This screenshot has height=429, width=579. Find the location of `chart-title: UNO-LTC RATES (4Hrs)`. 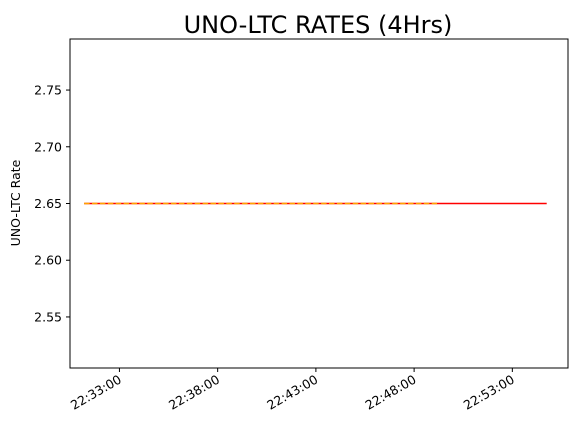

chart-title: UNO-LTC RATES (4Hrs) is located at coordinates (318, 25).